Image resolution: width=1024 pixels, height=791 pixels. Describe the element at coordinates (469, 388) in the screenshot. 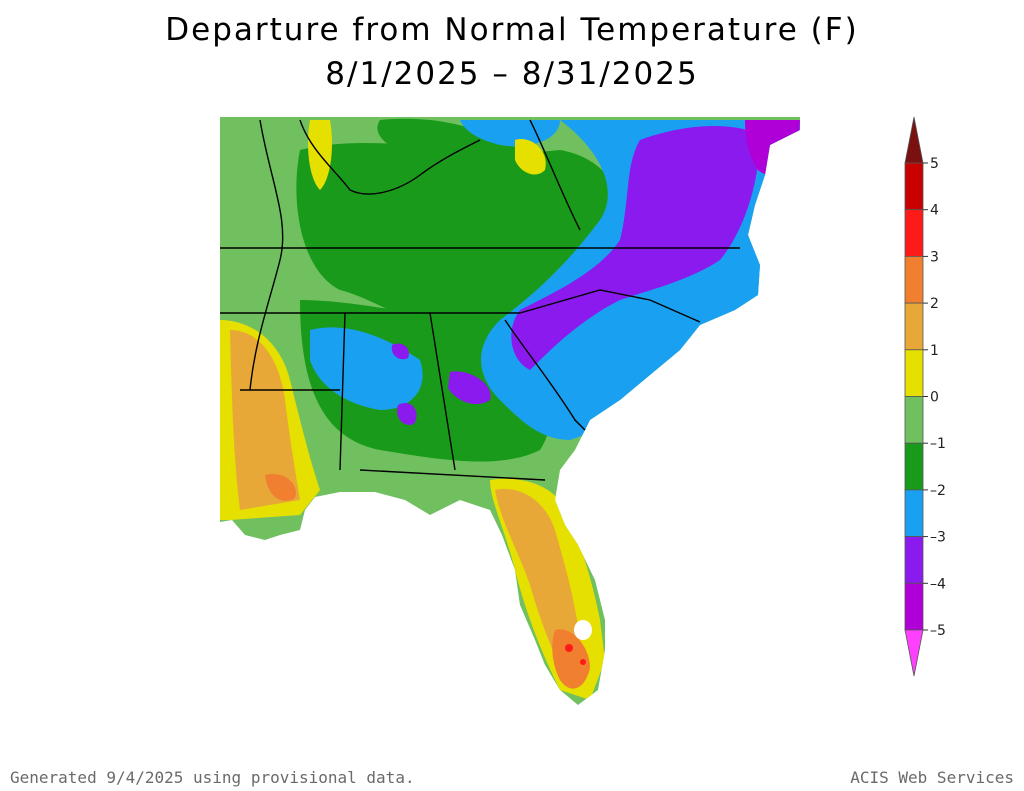

I see `field-purple-georgia` at that location.